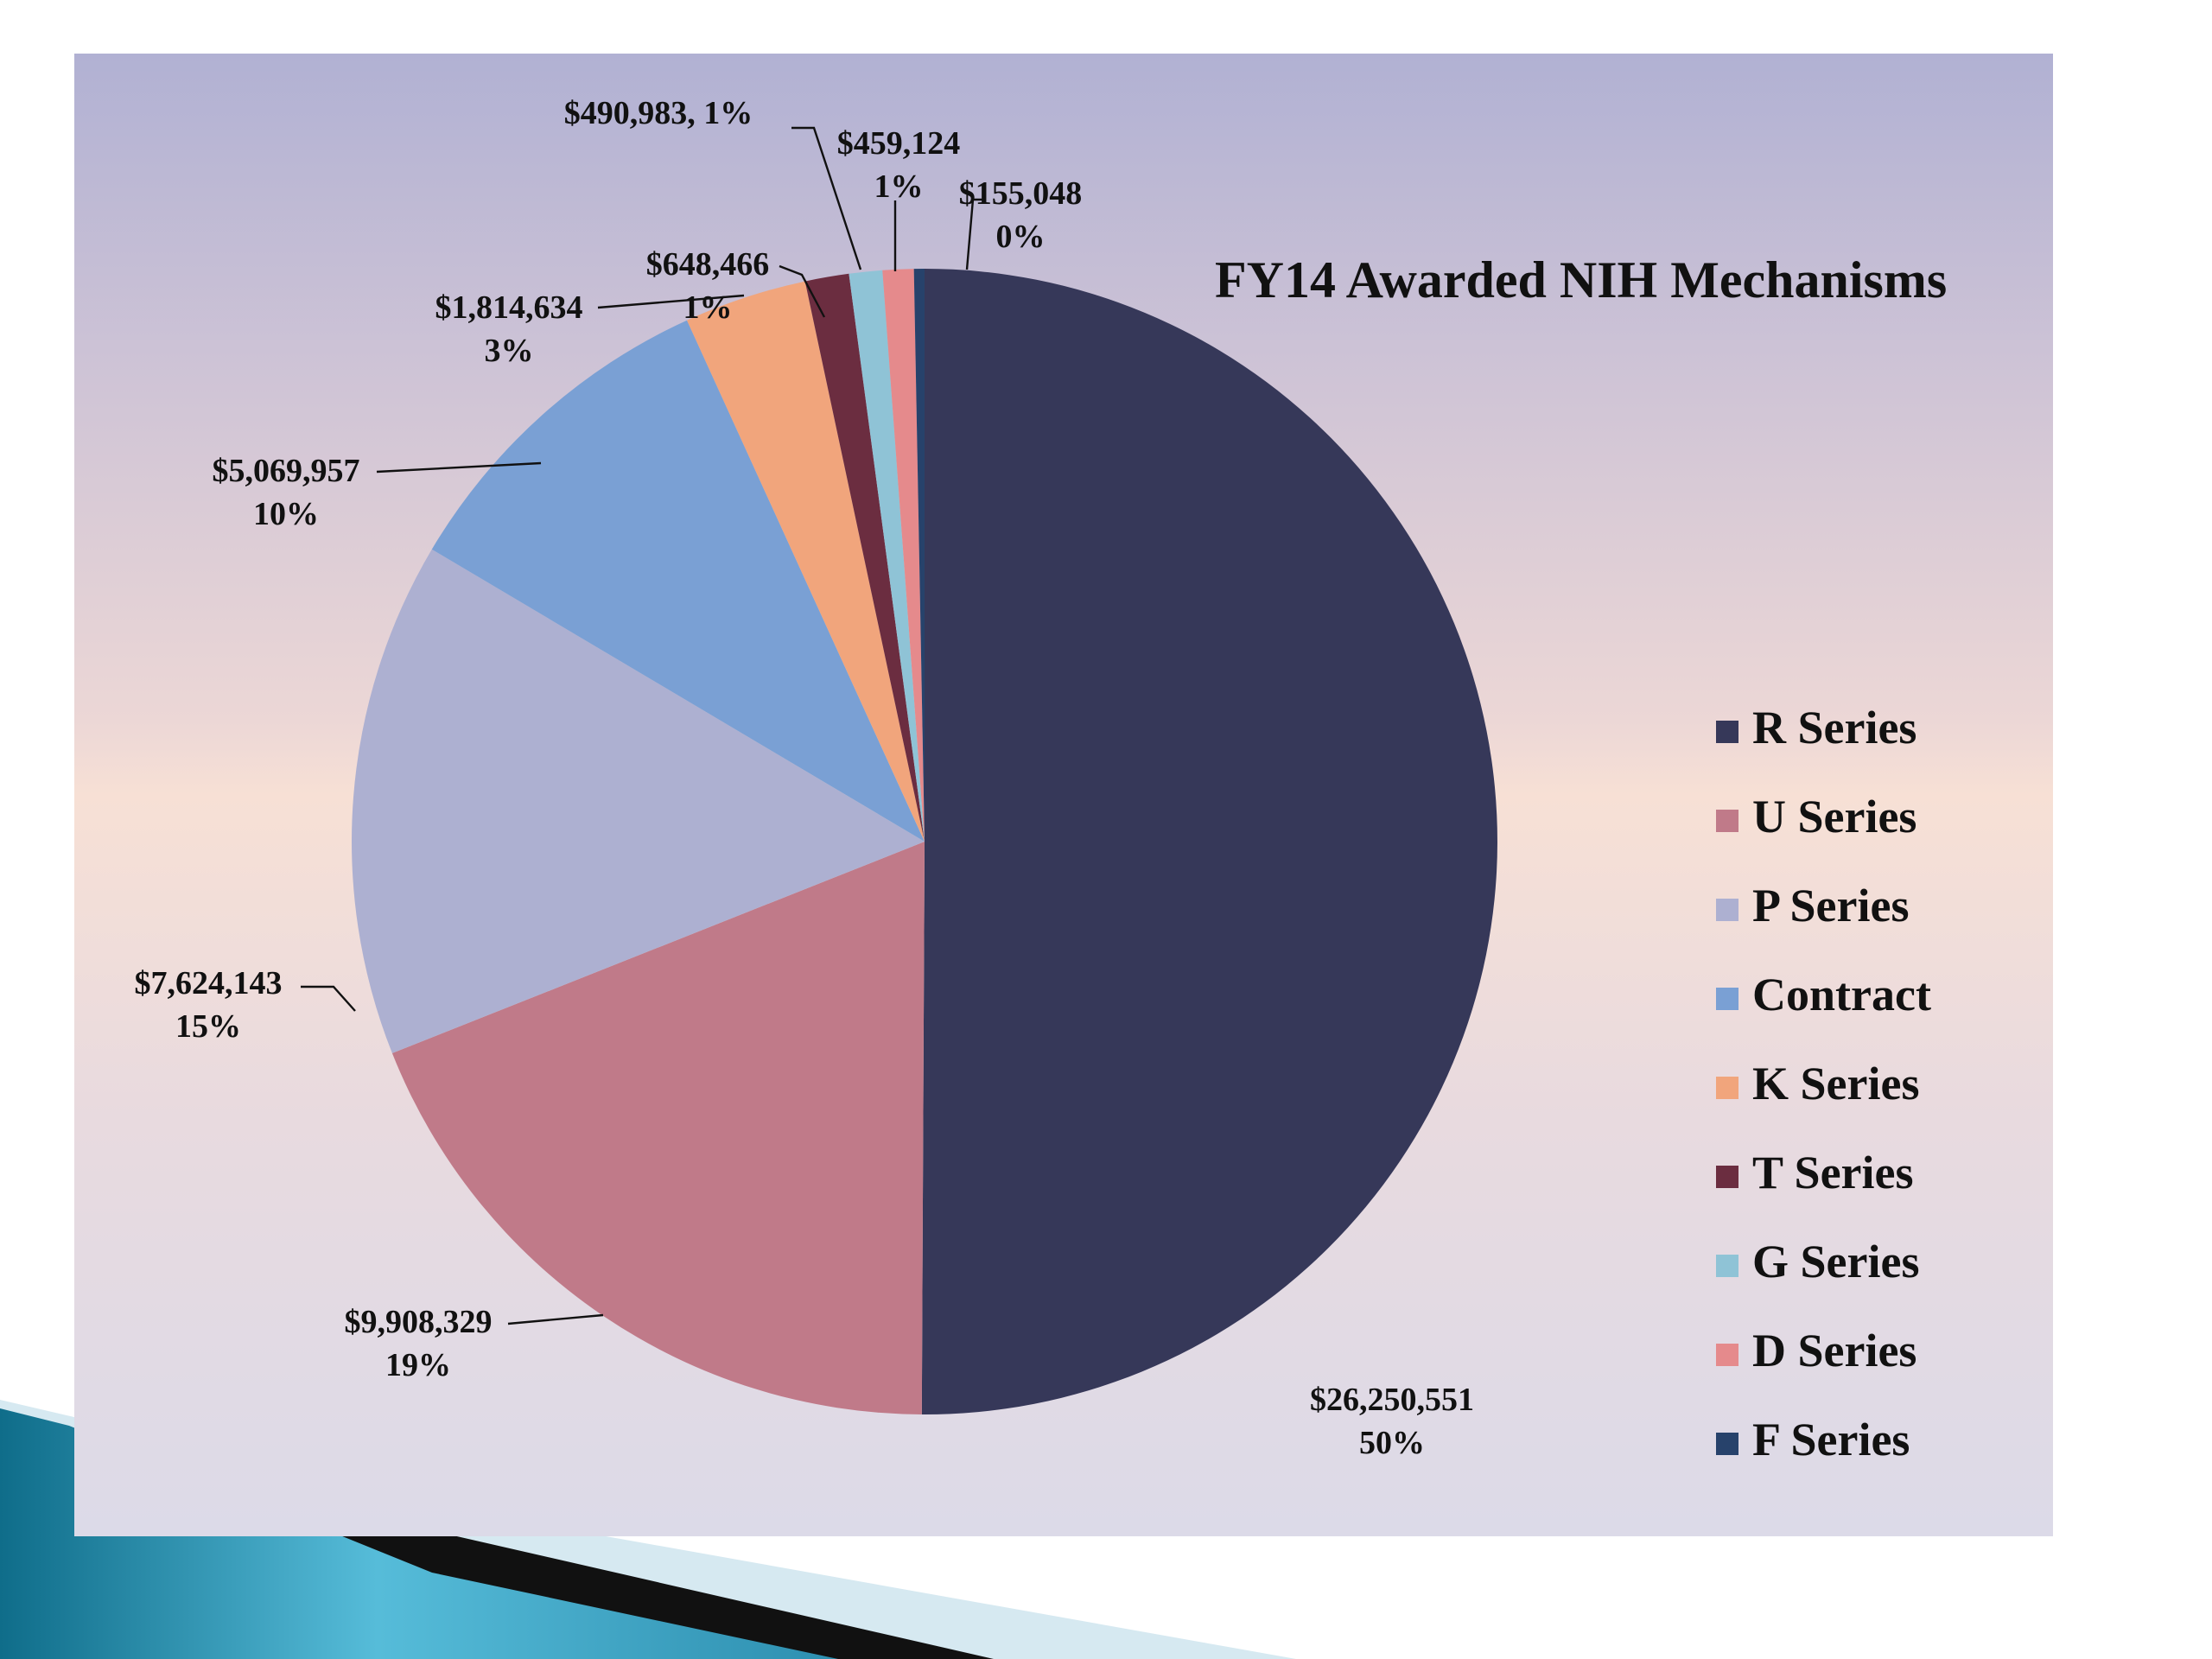  I want to click on legend-label: G Series, so click(1835, 1261).